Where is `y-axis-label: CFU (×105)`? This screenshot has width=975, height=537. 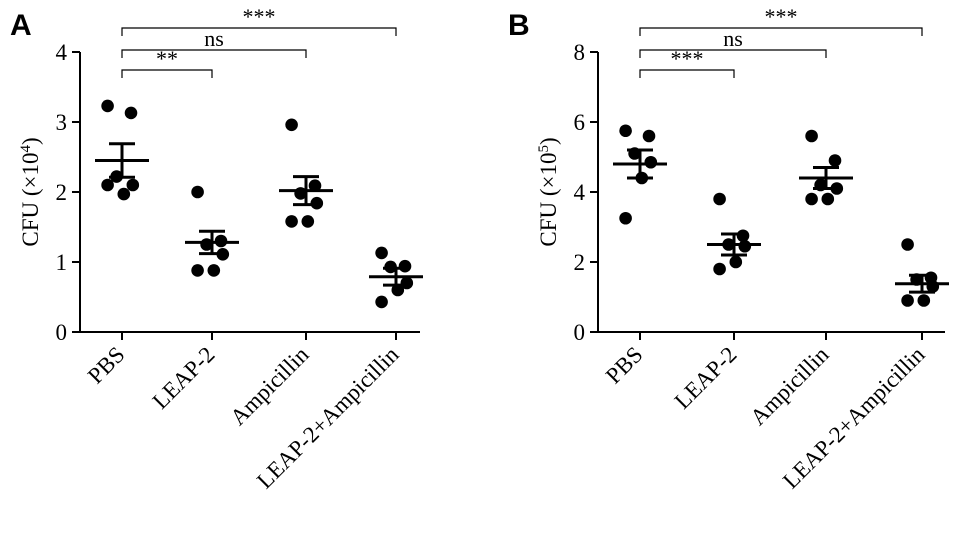 y-axis-label: CFU (×105) is located at coordinates (548, 191).